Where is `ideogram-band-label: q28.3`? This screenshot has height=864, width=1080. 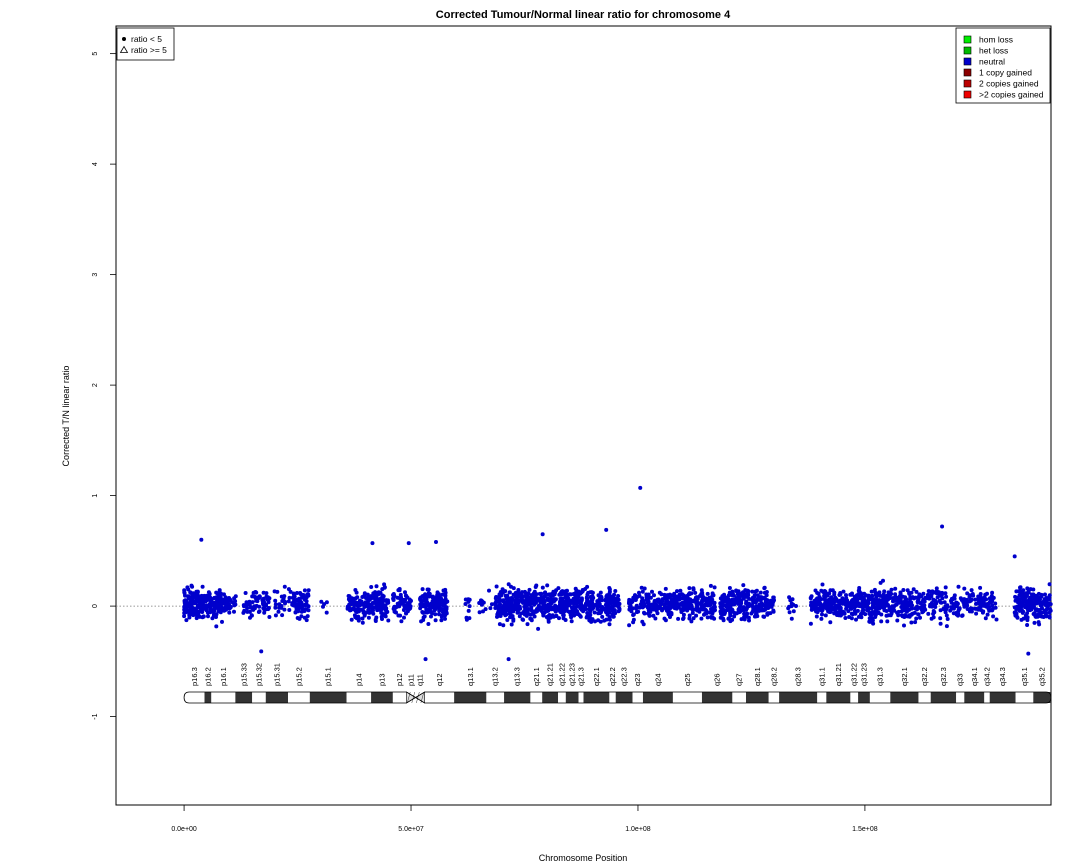
ideogram-band-label: q28.3 is located at coordinates (798, 676).